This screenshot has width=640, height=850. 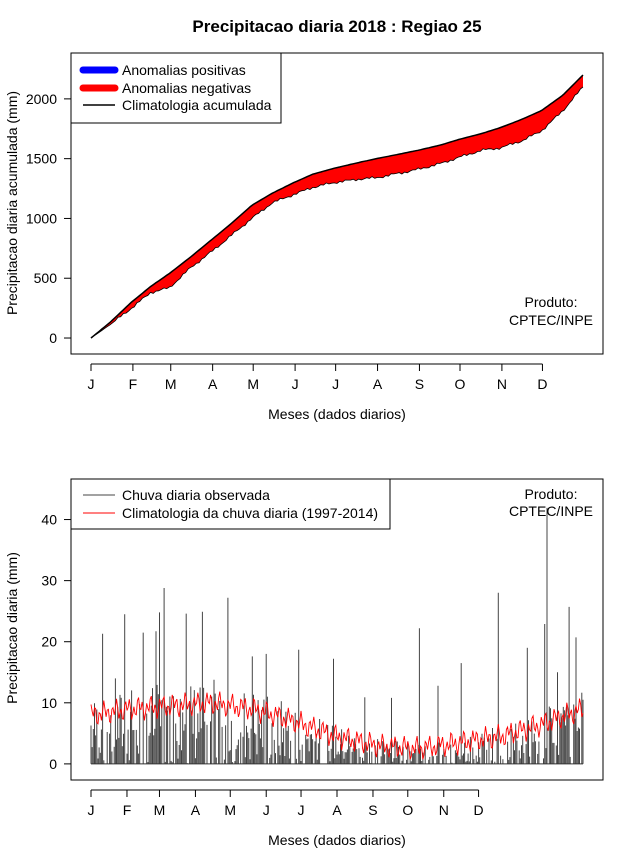 I want to click on top-y-tick-label: 2000, so click(x=41, y=99).